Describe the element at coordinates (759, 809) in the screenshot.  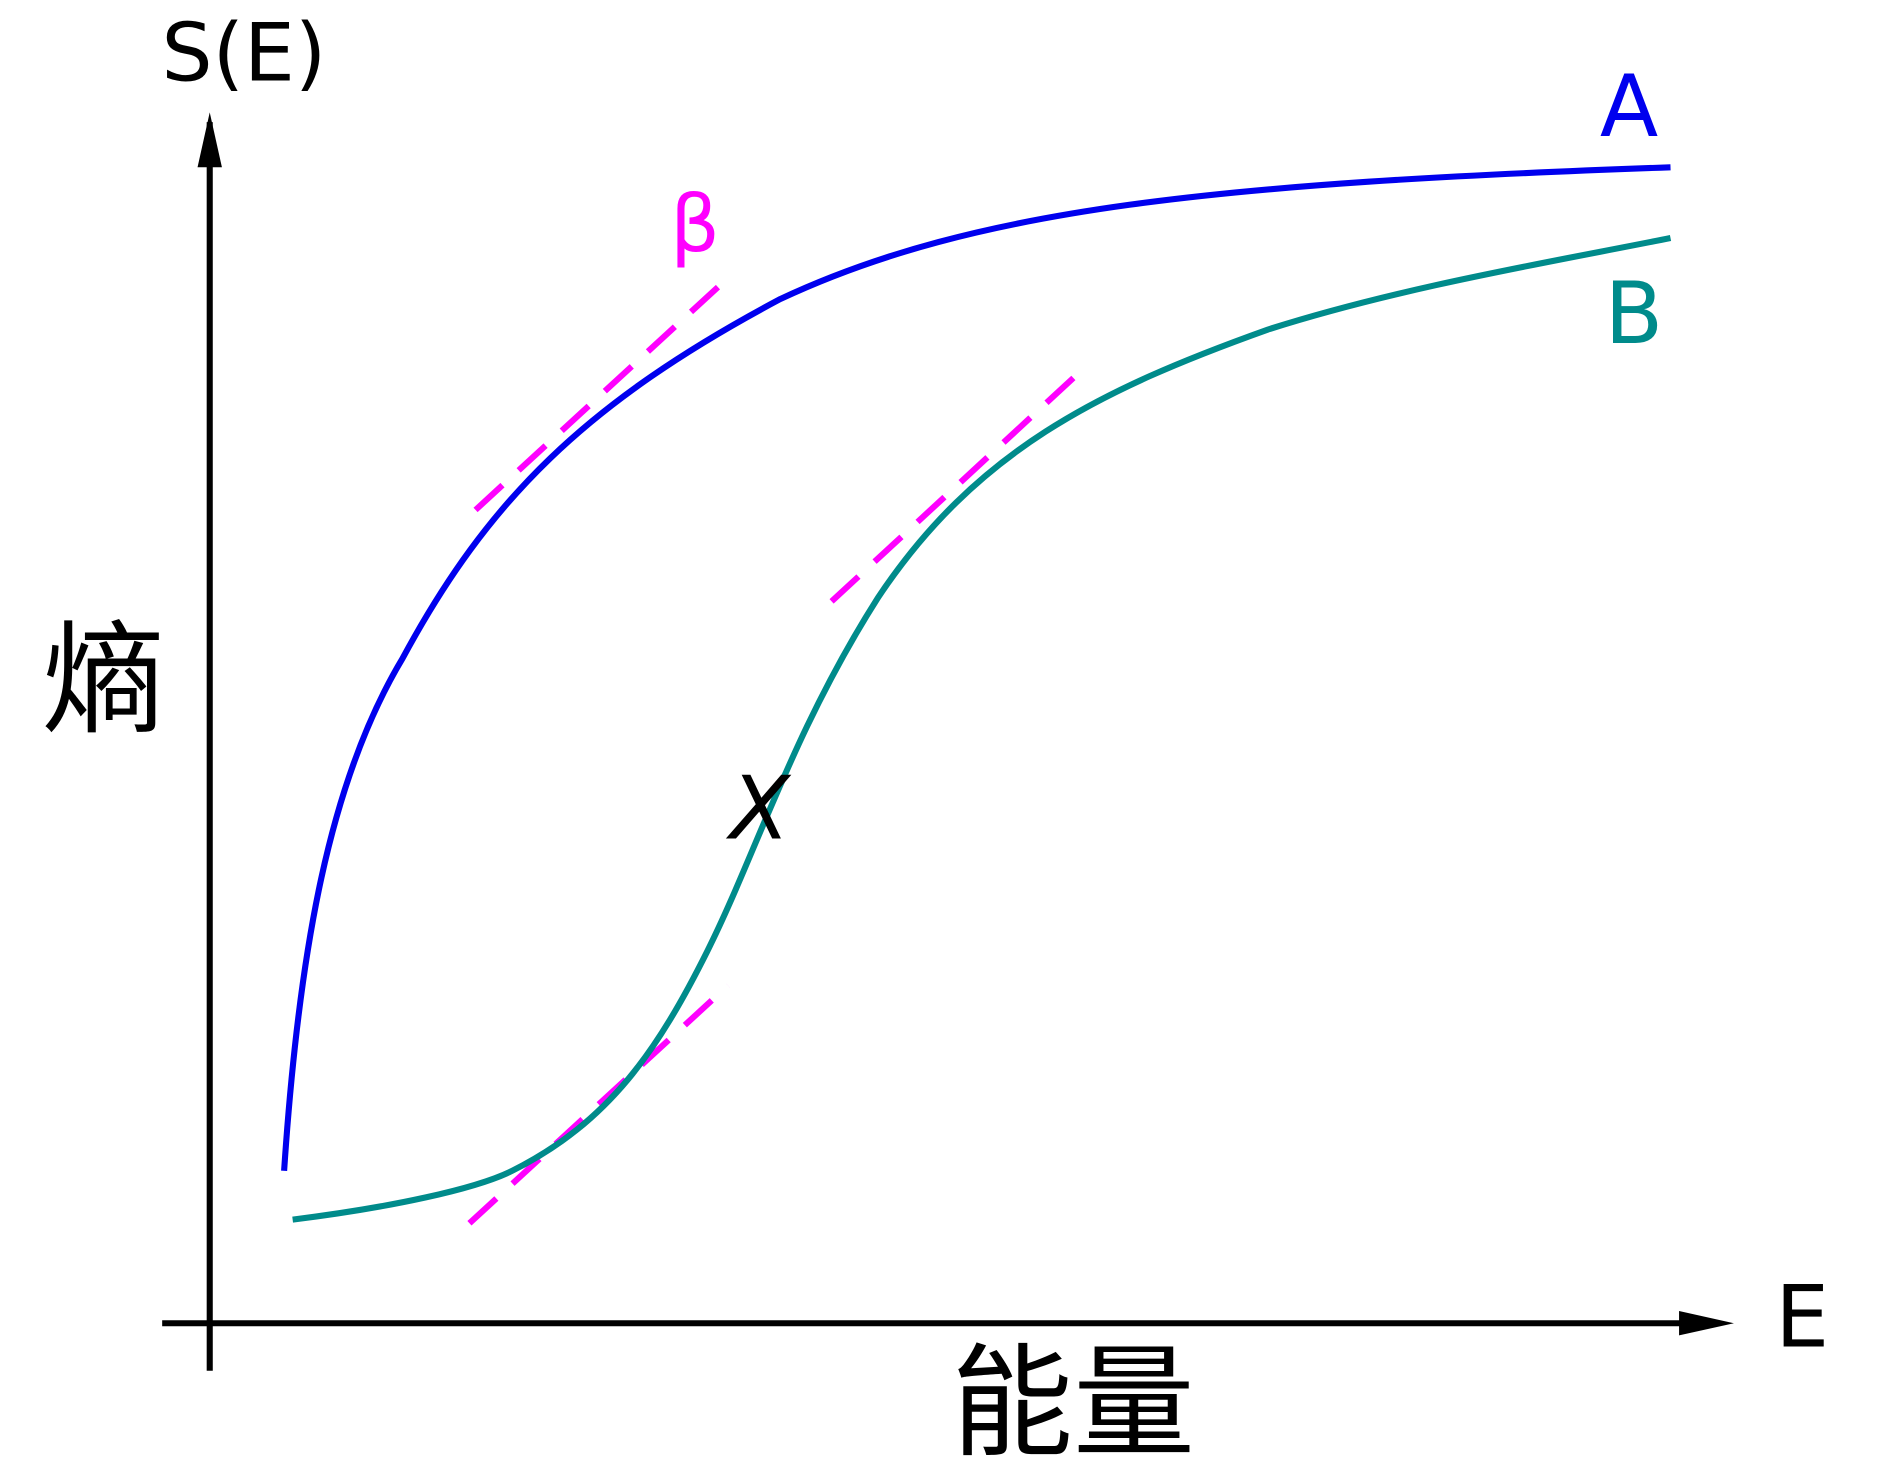
I see `point-label: X` at that location.